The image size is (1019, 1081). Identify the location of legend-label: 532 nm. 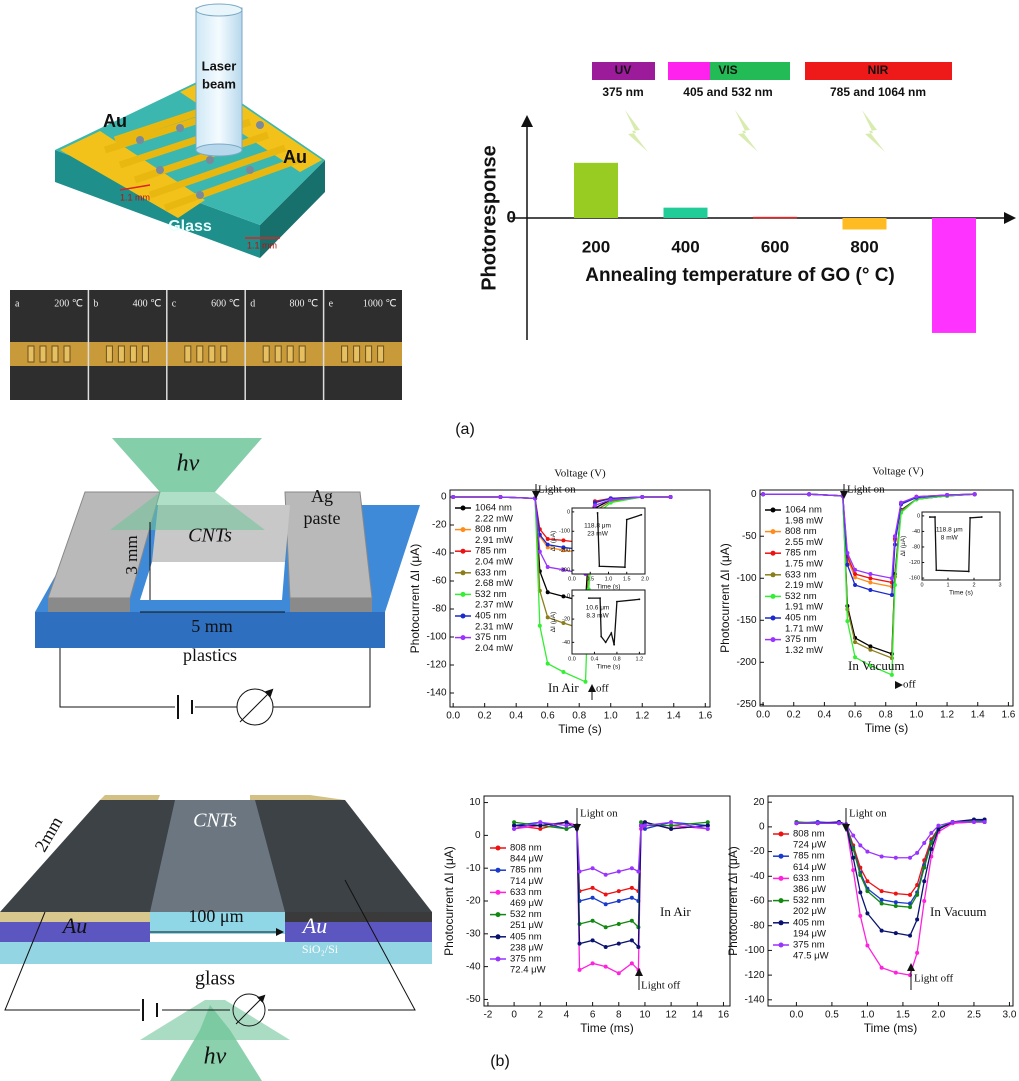
(809, 900).